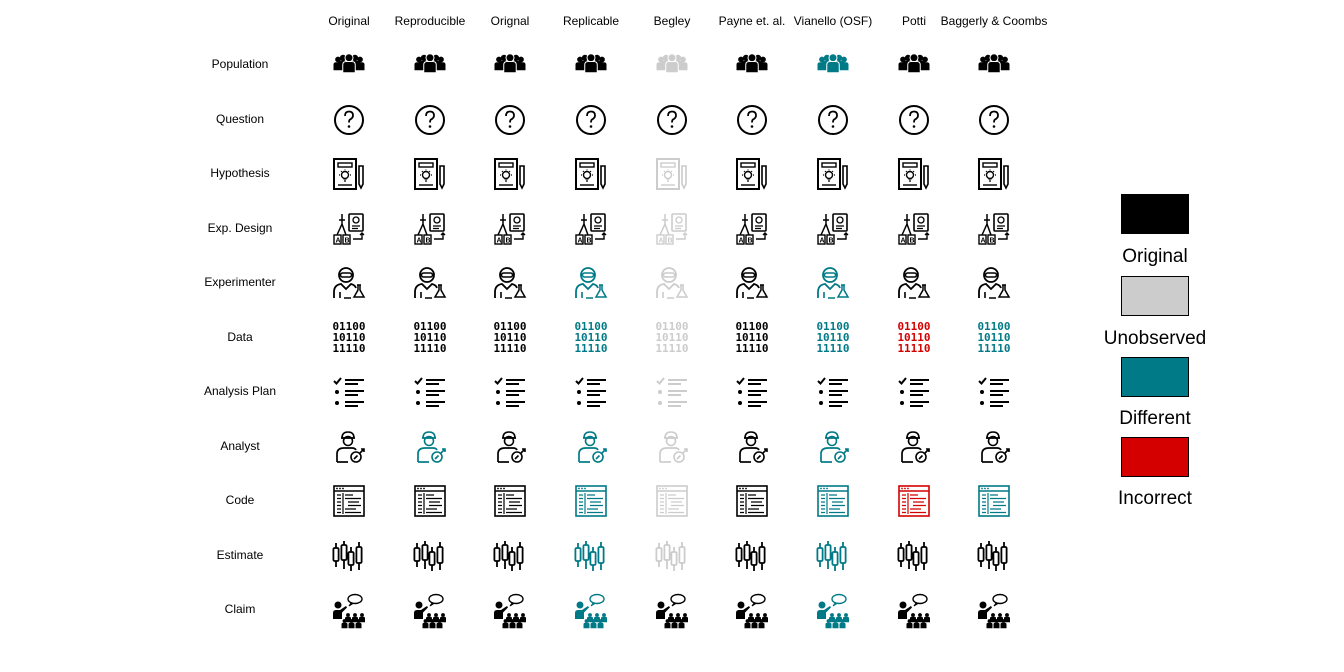  I want to click on legend-label-different: Different, so click(1155, 418).